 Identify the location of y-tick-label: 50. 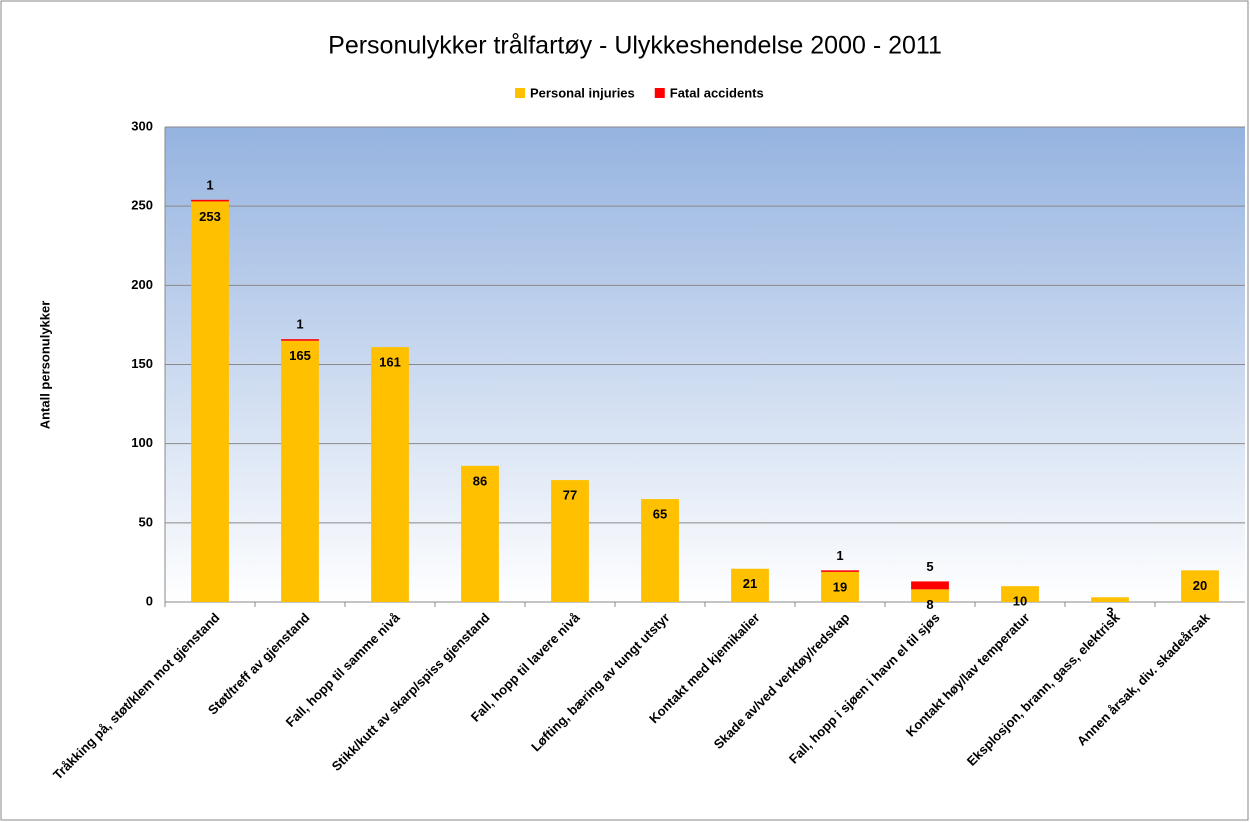
(146, 521).